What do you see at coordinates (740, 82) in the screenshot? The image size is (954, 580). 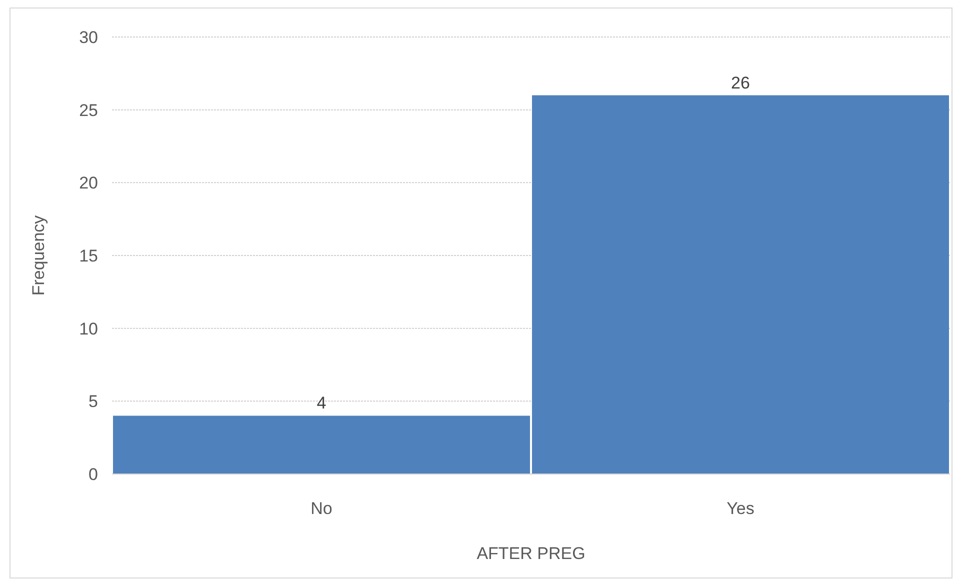 I see `data-label: 26` at bounding box center [740, 82].